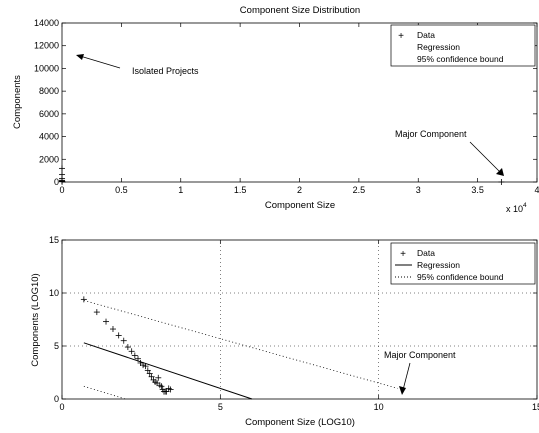  I want to click on top-x-tick-label: 1, so click(180, 190).